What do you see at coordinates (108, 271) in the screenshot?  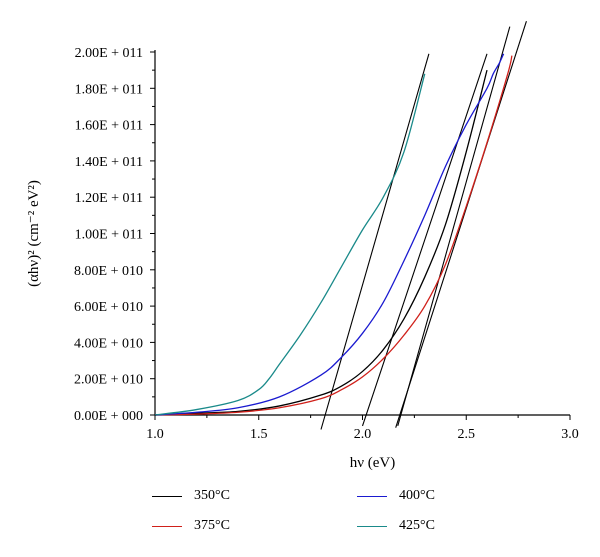 I see `y-tick-label: 8.00E + 010` at bounding box center [108, 271].